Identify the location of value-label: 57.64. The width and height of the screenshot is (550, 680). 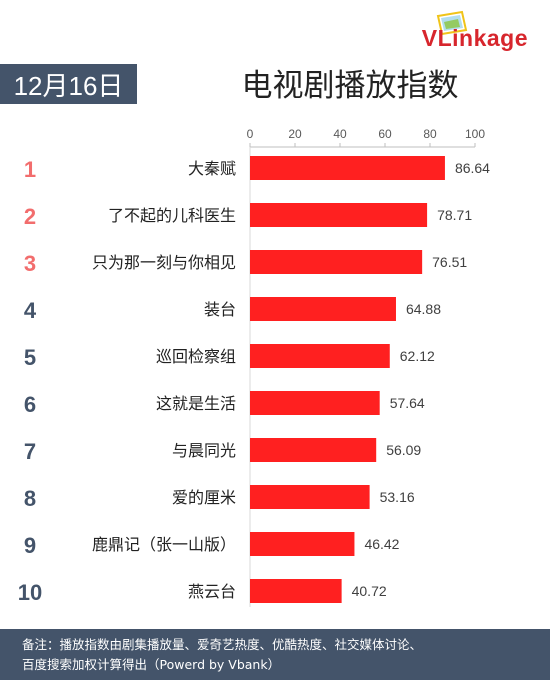
(407, 403).